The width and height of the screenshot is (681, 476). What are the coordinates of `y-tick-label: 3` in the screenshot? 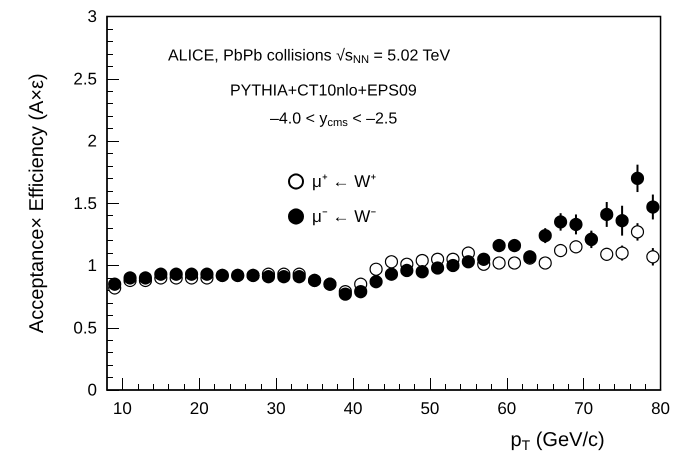 It's located at (92, 16).